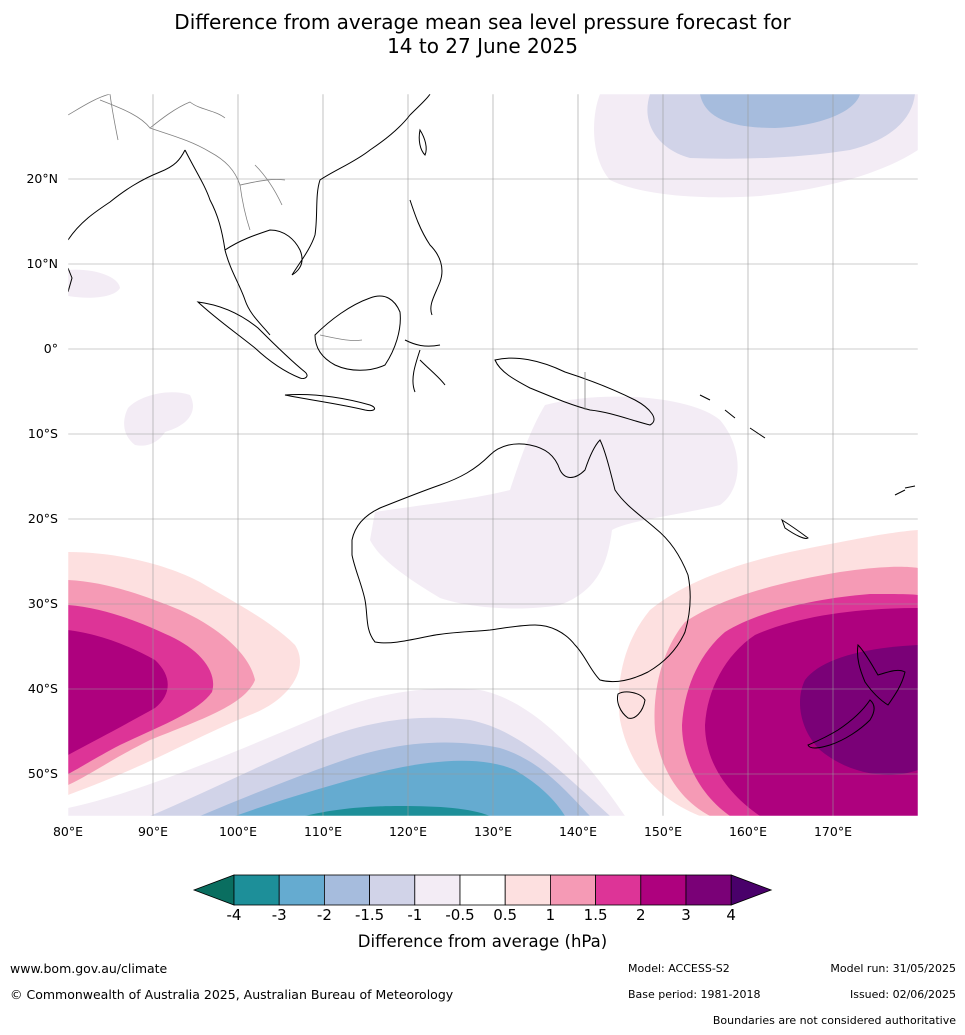 The height and width of the screenshot is (1035, 965). I want to click on colorbar-tick-label: -1.5, so click(369, 915).